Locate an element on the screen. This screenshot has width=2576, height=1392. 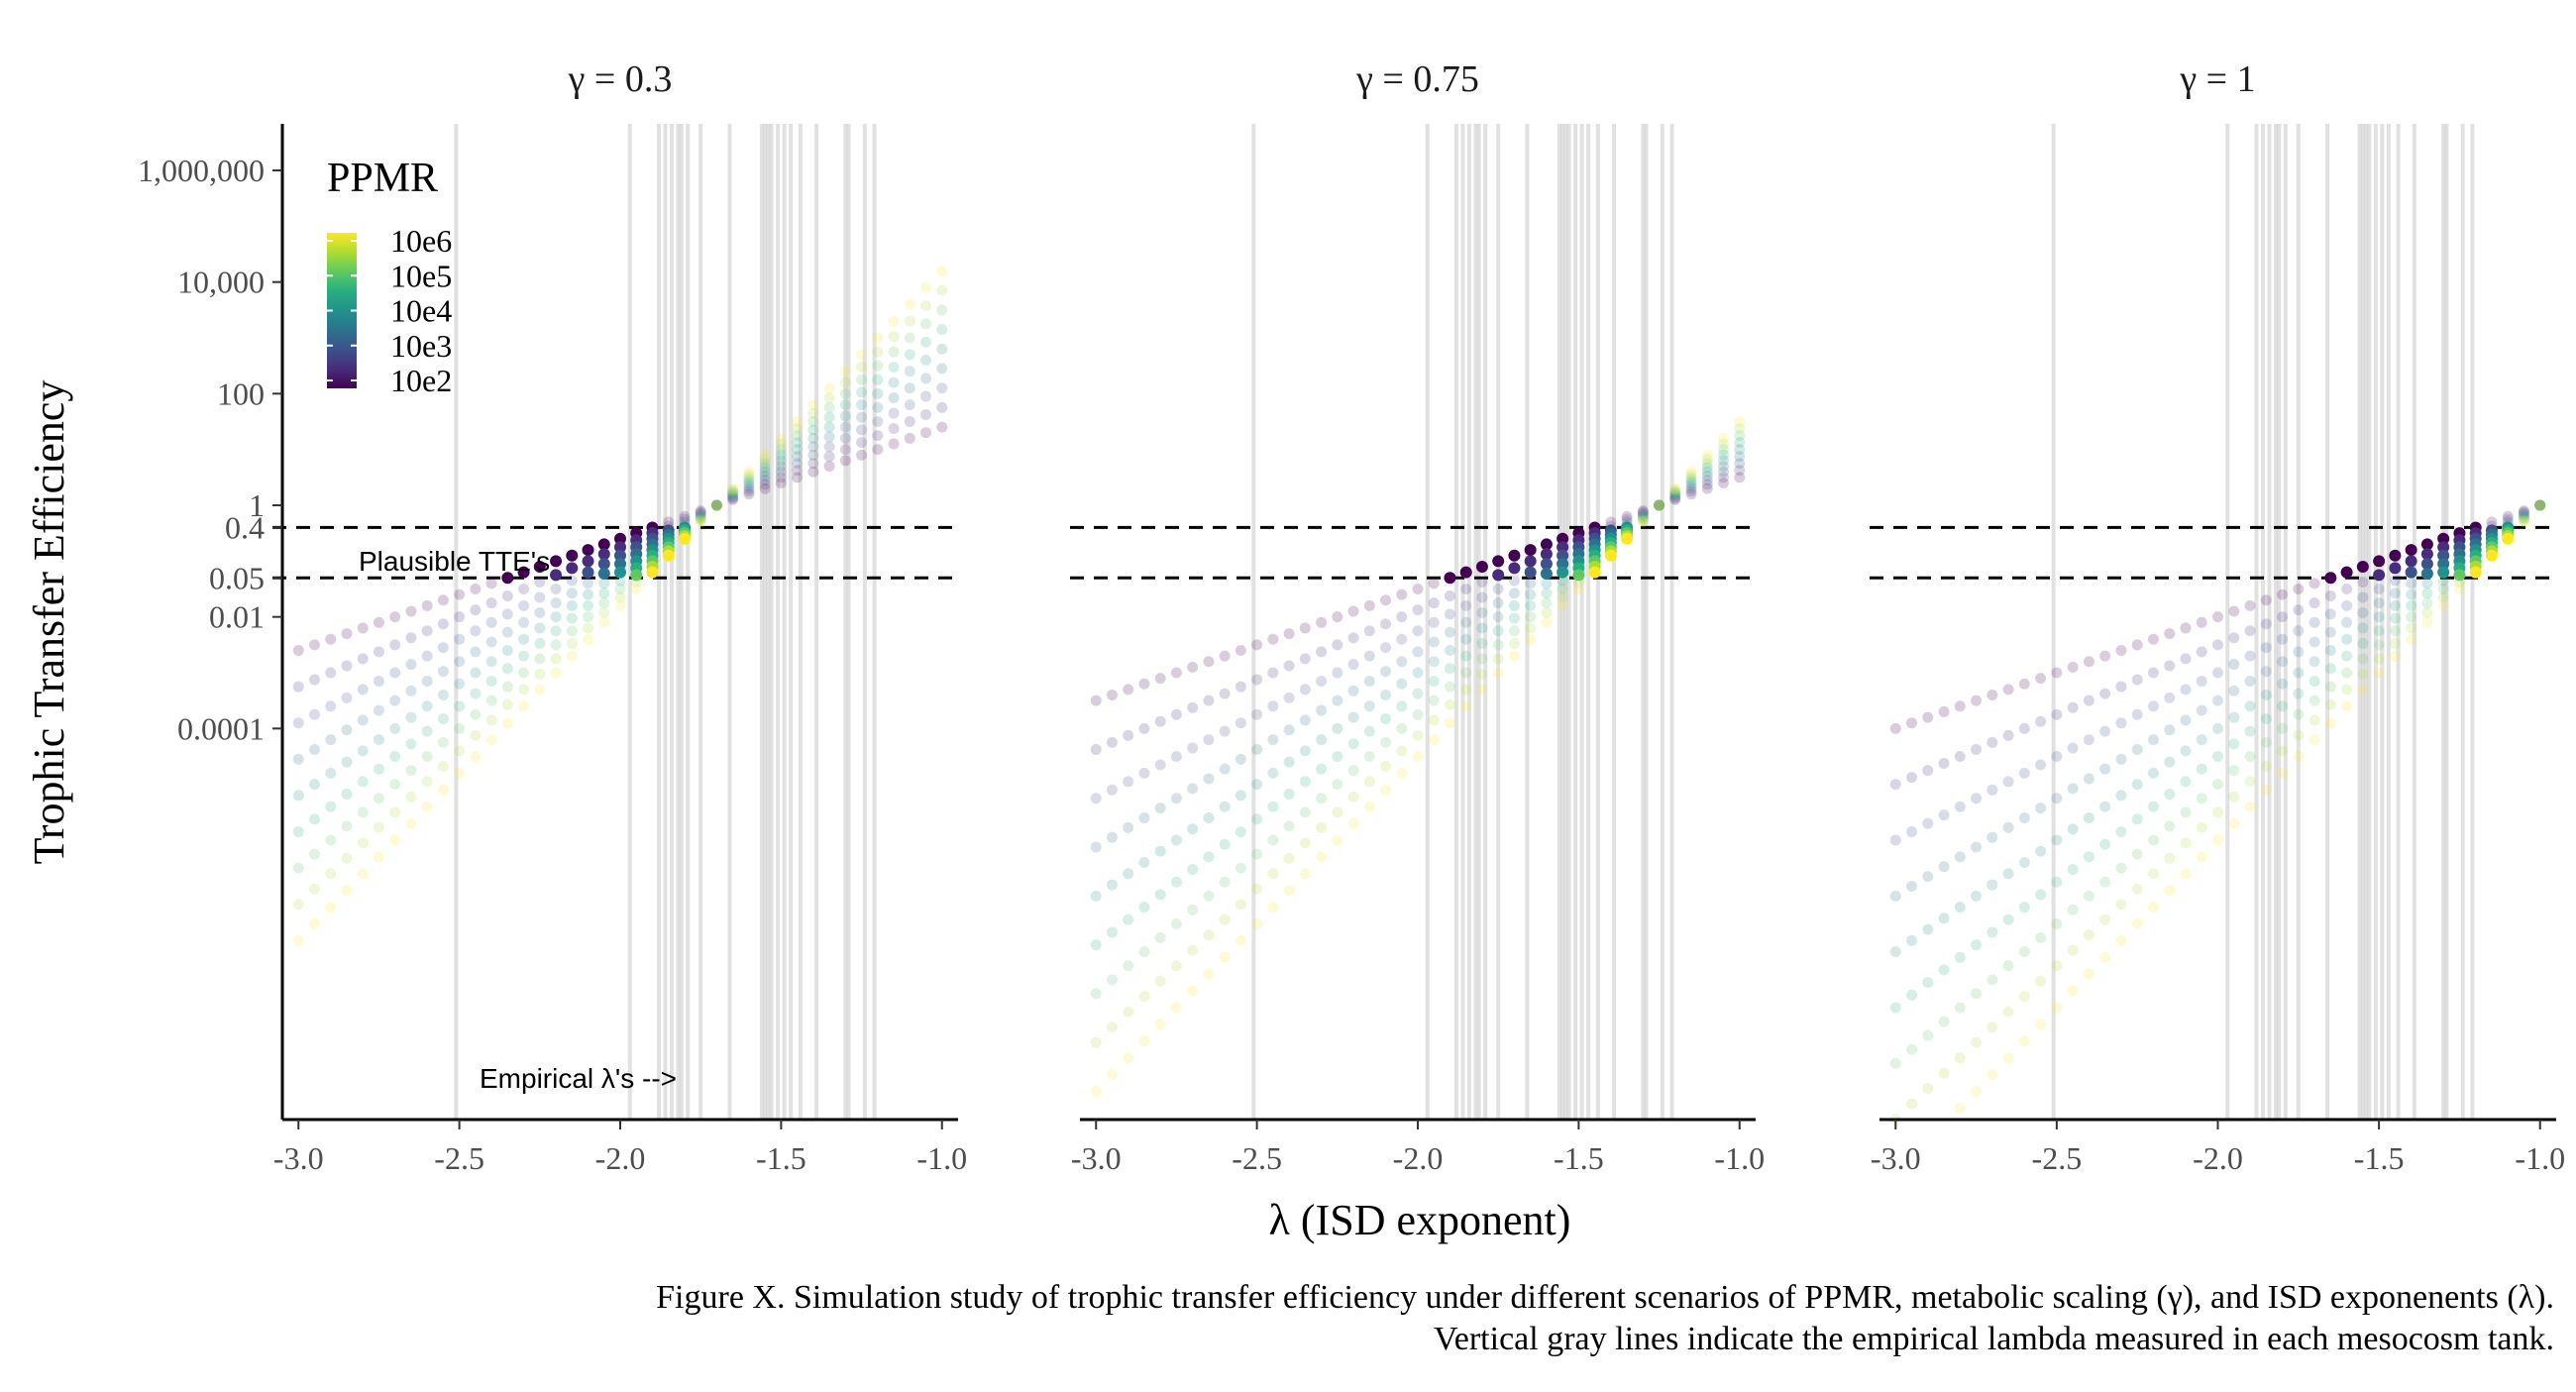
legend-label: 10e2 is located at coordinates (421, 381).